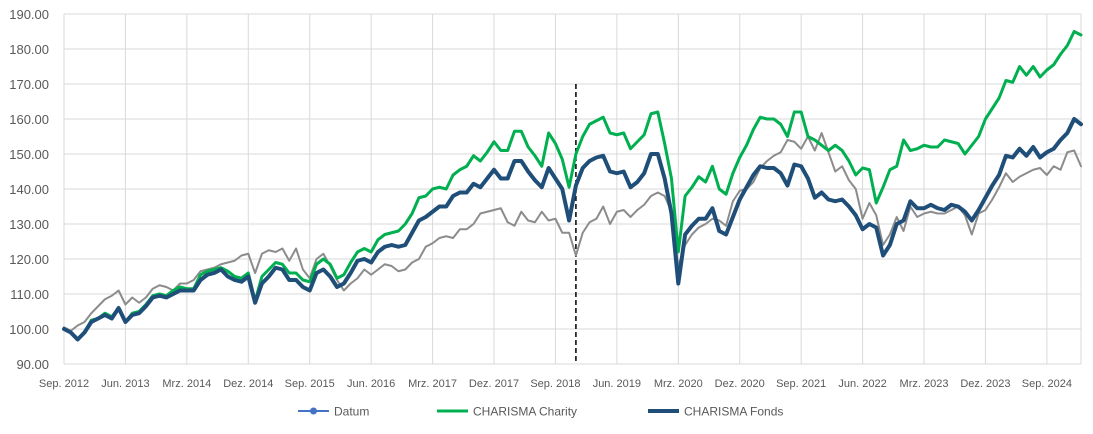 The image size is (1093, 434). What do you see at coordinates (371, 384) in the screenshot?
I see `x-tick-label: Jun. 2016` at bounding box center [371, 384].